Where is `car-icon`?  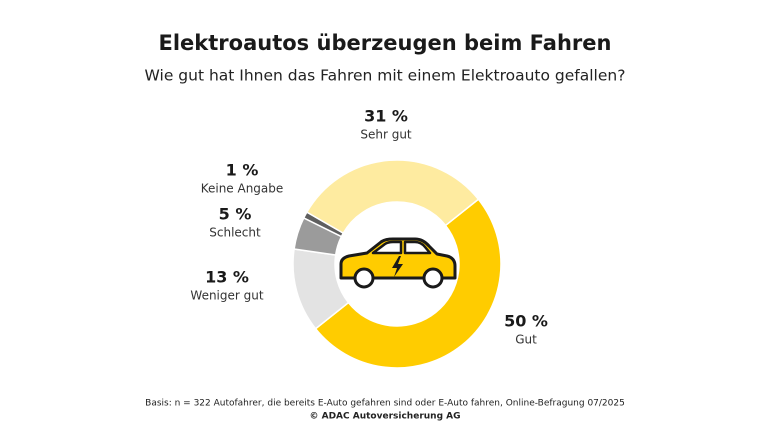
car-icon is located at coordinates (398, 263).